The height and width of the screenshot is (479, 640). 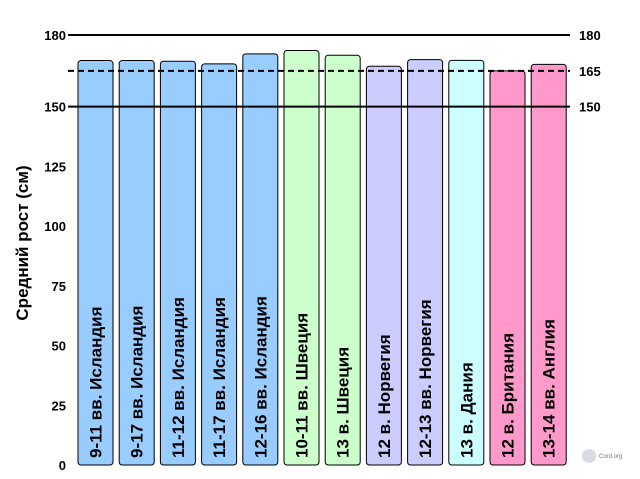 I want to click on bar-label-7: 13 в. Швеция, so click(x=343, y=402).